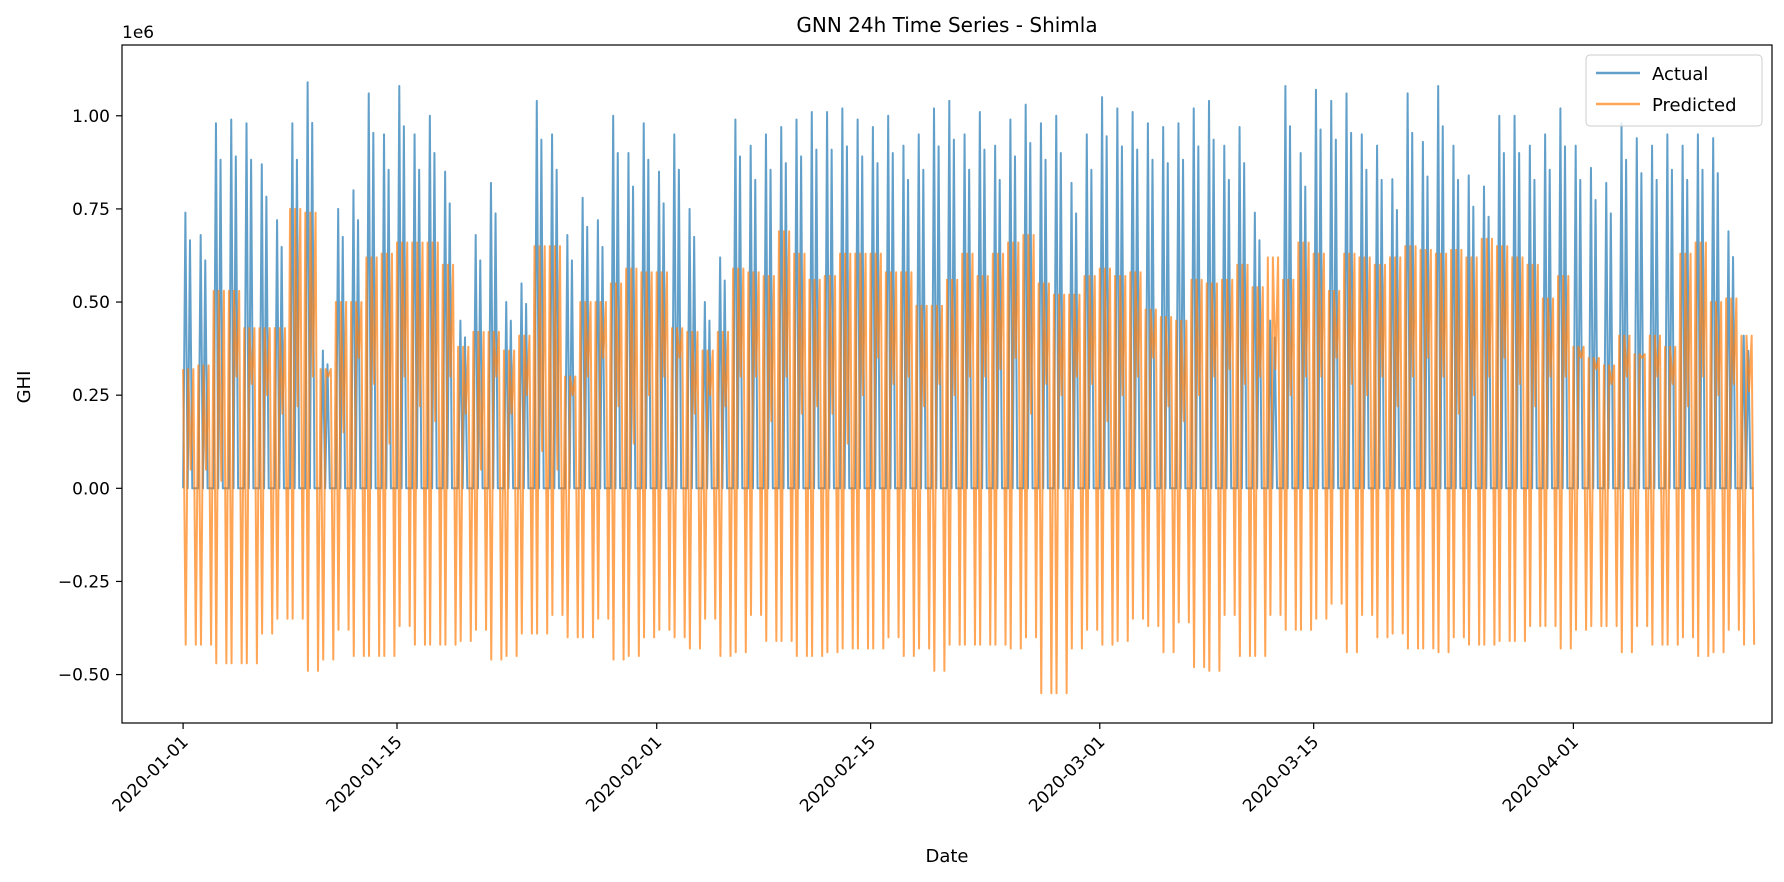 The image size is (1784, 882). What do you see at coordinates (91, 489) in the screenshot?
I see `y-tick-label: 0.00` at bounding box center [91, 489].